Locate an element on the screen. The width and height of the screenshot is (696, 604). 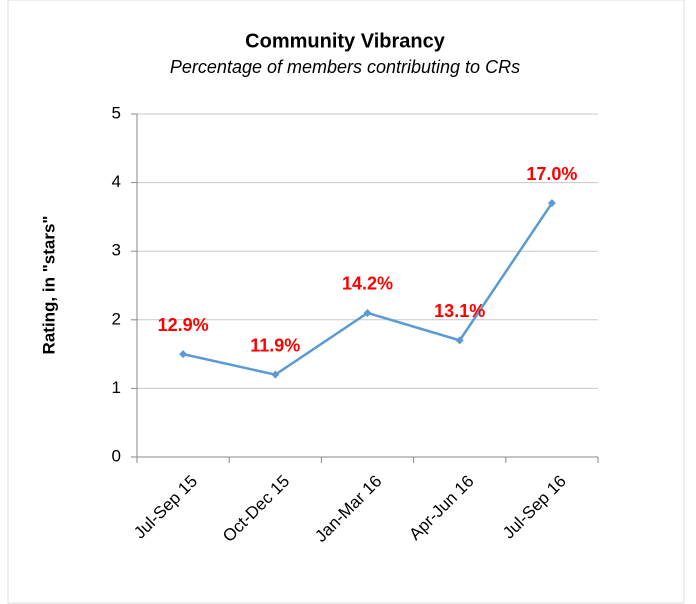
y-tick-label: 5 is located at coordinates (116, 112).